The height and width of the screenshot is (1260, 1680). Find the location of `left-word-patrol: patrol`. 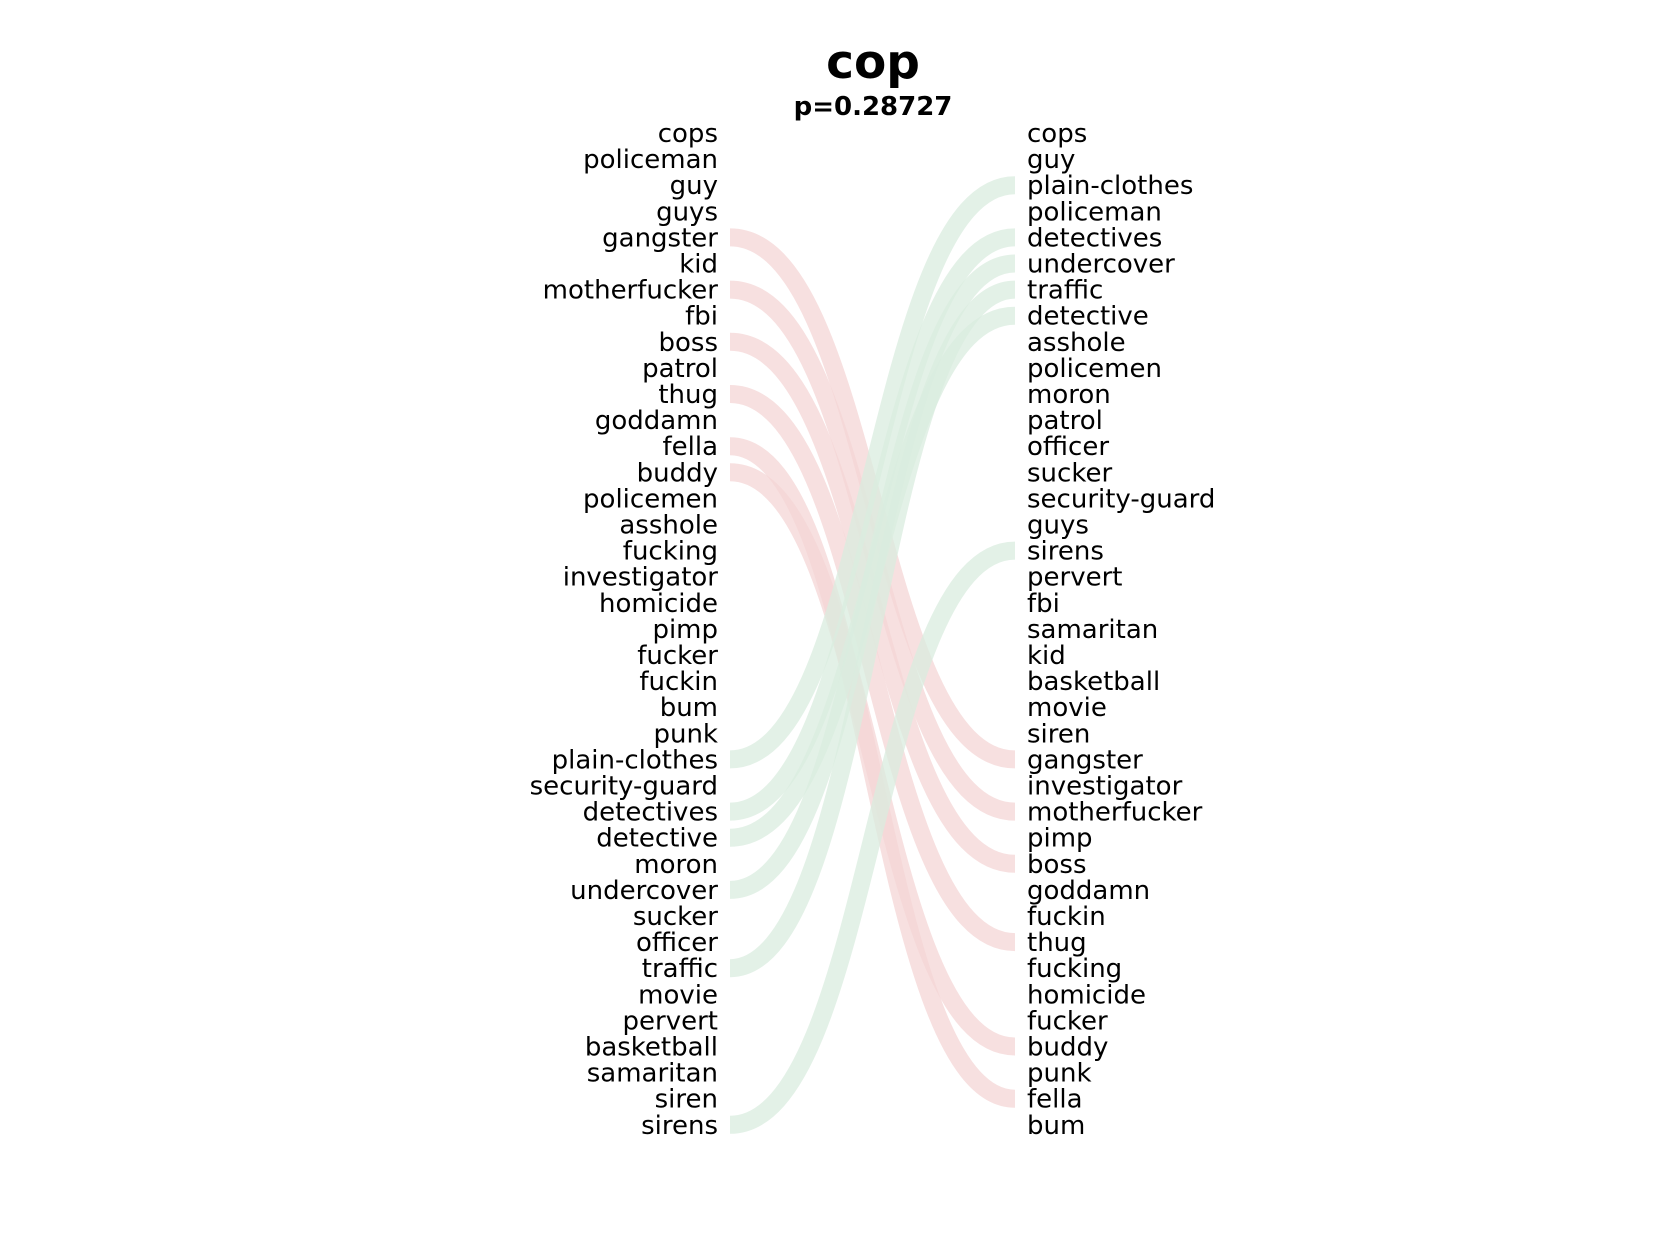

left-word-patrol: patrol is located at coordinates (680, 369).